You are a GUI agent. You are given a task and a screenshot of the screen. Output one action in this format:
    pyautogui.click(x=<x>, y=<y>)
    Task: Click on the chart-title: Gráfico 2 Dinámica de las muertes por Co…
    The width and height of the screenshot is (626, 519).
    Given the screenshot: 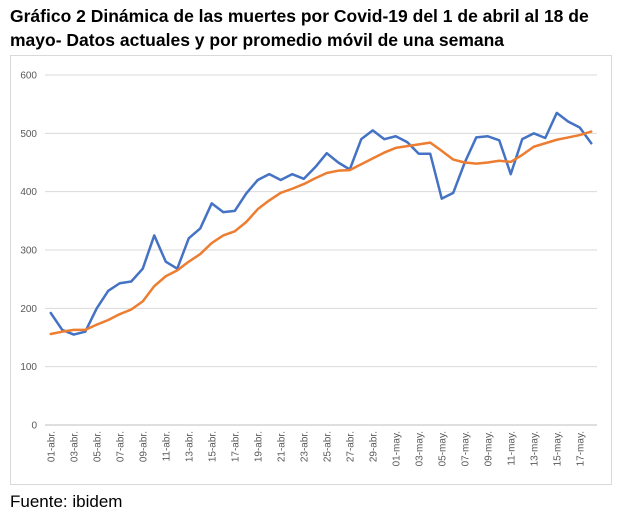 What is the action you would take?
    pyautogui.click(x=299, y=28)
    